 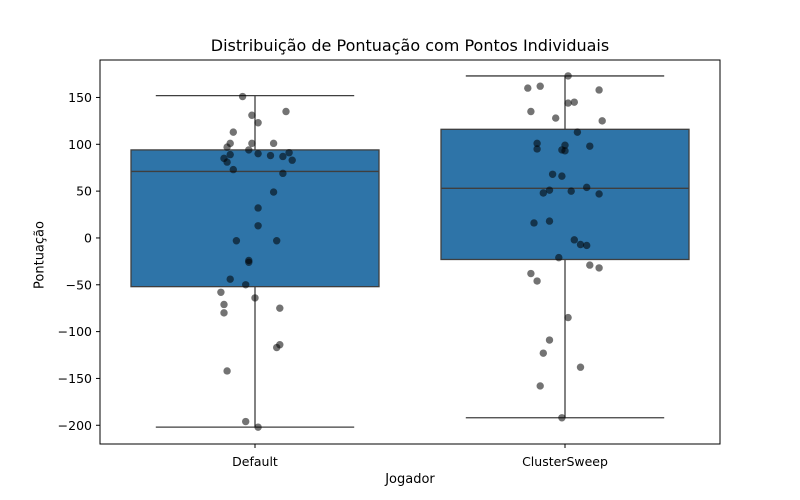 I want to click on y-tick-label: 100, so click(x=80, y=144).